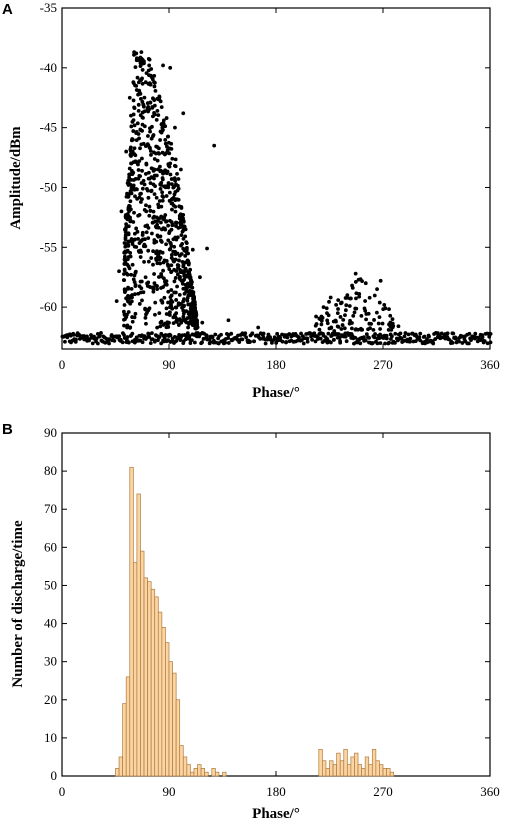 This screenshot has width=505, height=826. Describe the element at coordinates (276, 814) in the screenshot. I see `panel-b-x-axis-label: Phase/°` at that location.